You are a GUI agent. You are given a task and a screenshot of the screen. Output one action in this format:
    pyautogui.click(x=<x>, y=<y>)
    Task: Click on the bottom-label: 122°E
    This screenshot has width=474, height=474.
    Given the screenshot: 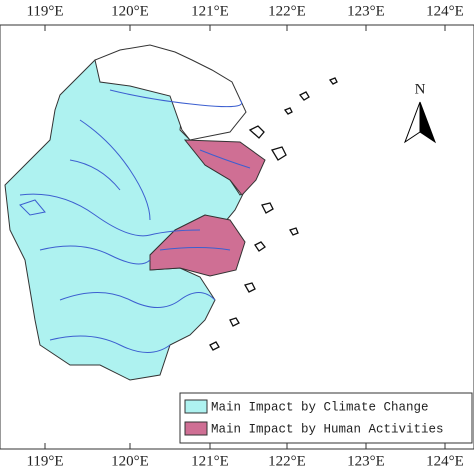 What is the action you would take?
    pyautogui.click(x=287, y=461)
    